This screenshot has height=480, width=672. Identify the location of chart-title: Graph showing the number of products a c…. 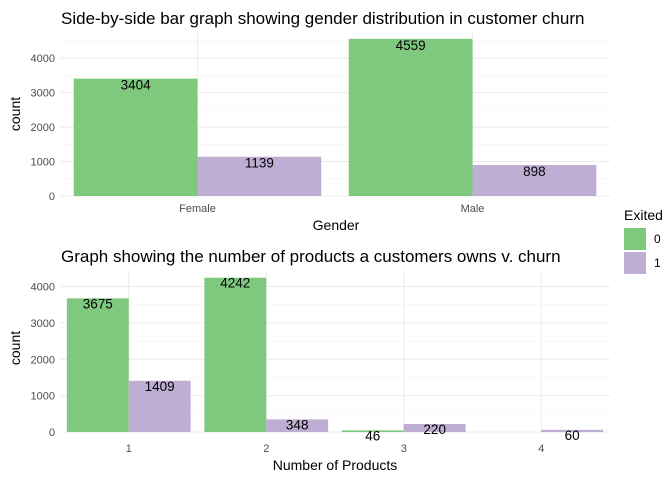
(311, 256).